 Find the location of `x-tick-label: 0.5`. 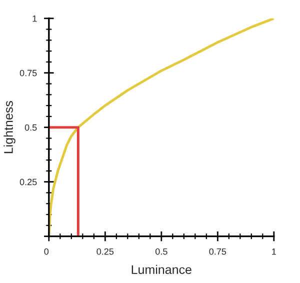

x-tick-label: 0.5 is located at coordinates (161, 251).